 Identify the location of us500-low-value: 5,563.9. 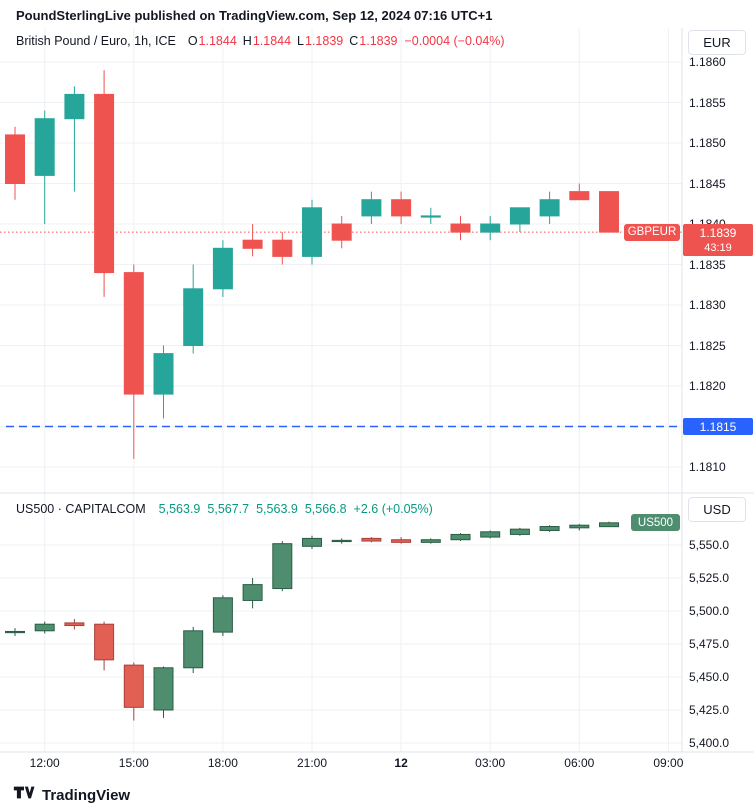
(277, 509).